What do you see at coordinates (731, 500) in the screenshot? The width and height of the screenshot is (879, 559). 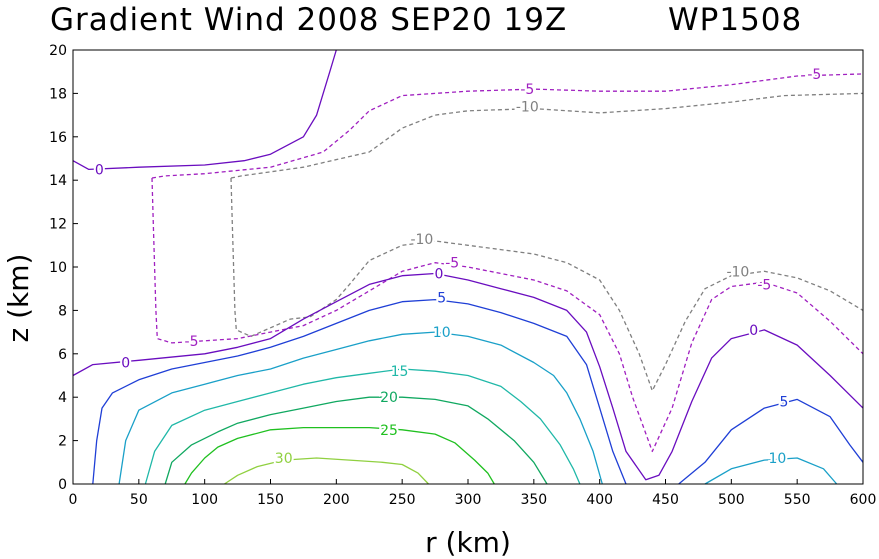 I see `x-tick-label: 500` at bounding box center [731, 500].